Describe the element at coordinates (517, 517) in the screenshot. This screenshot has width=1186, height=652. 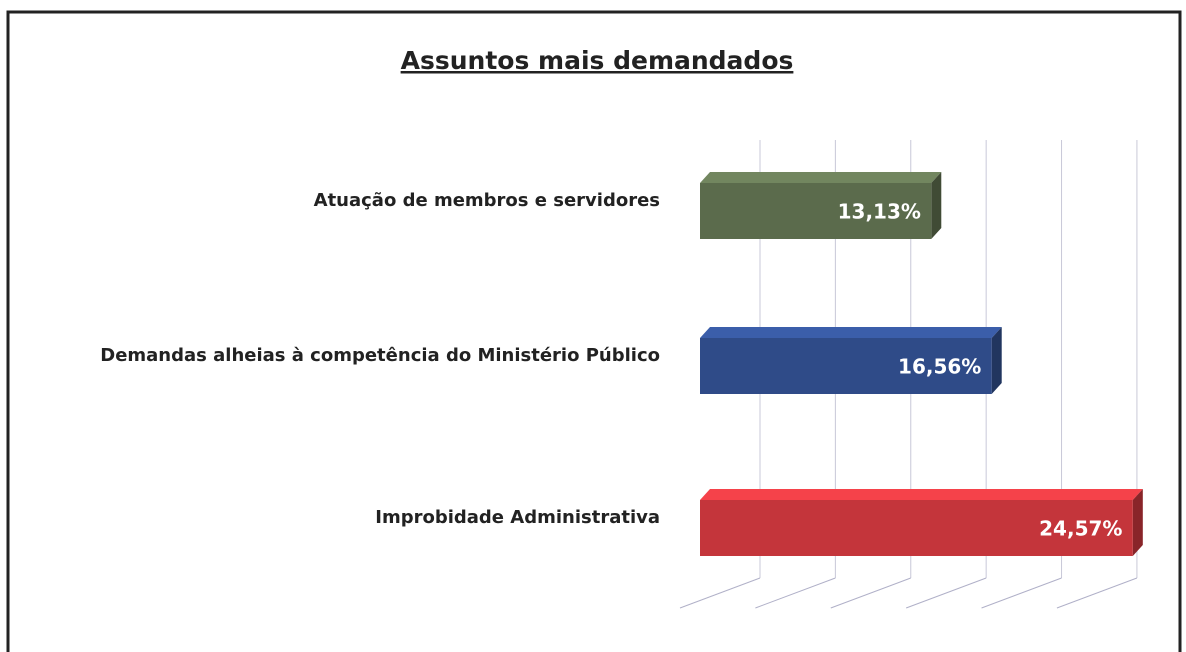
I see `category-label: Improbidade Administrativa` at that location.